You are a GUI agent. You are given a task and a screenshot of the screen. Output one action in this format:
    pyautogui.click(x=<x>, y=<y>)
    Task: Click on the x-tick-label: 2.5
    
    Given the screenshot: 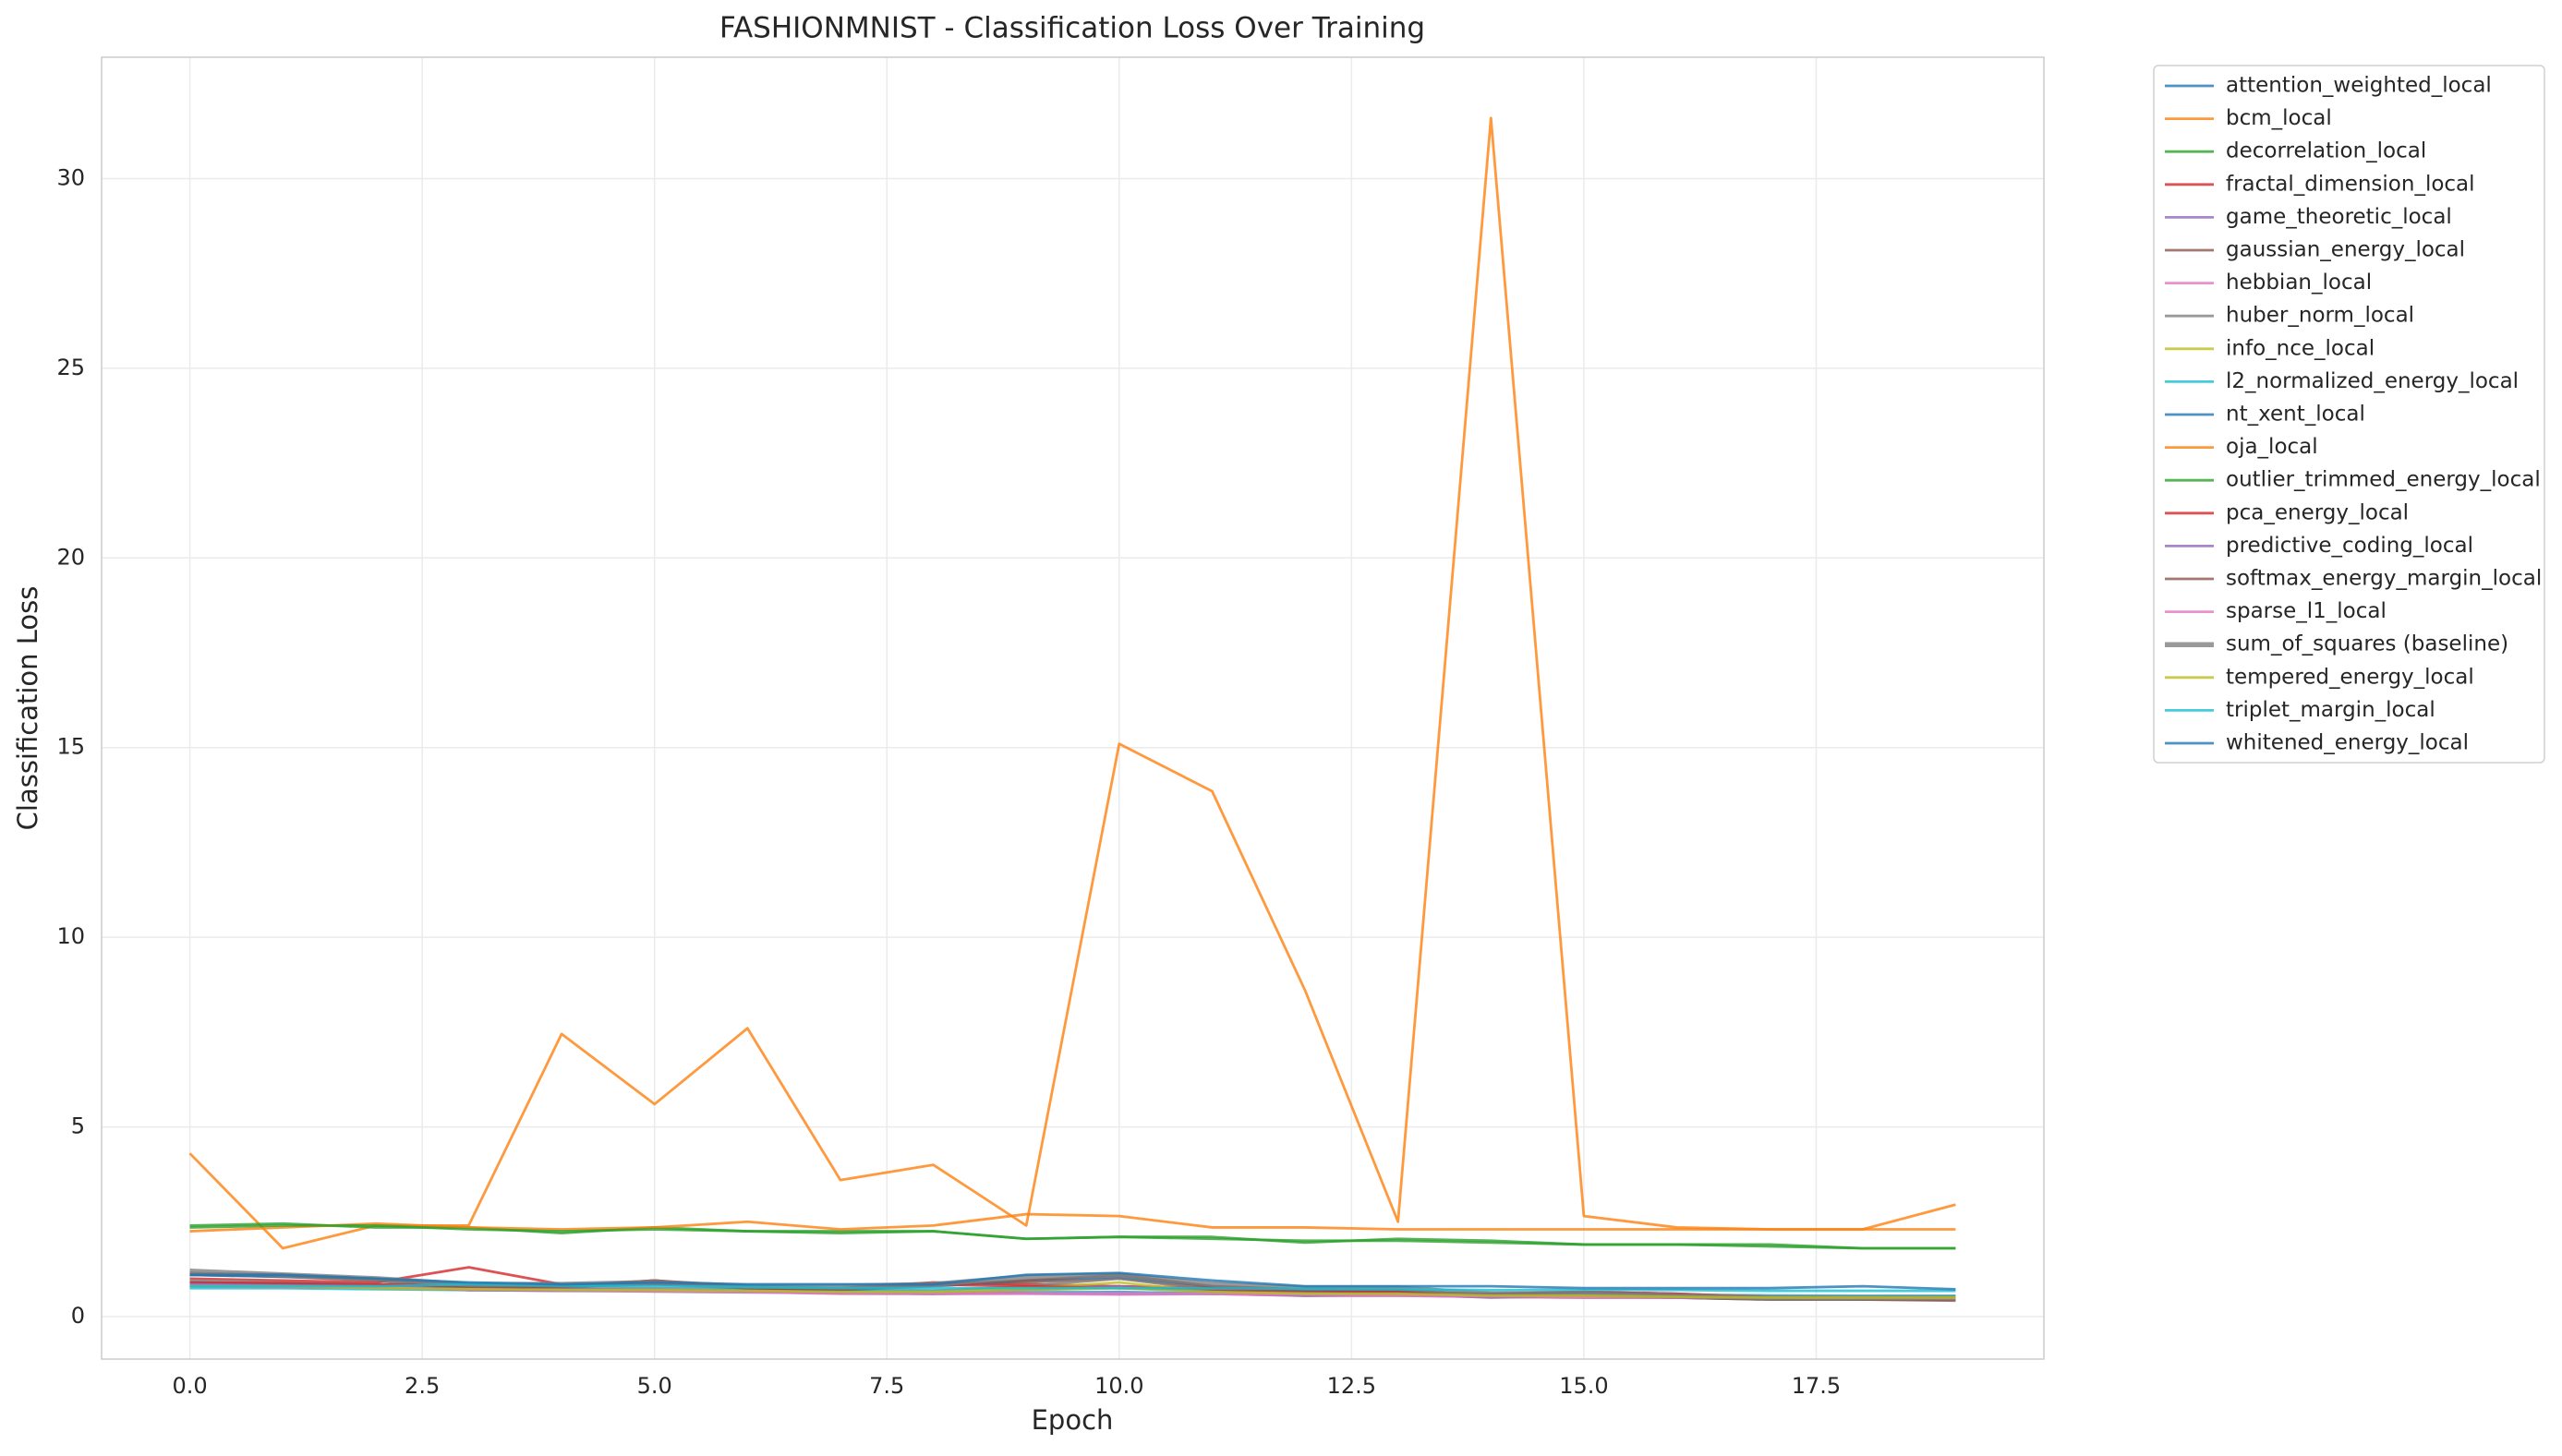 What is the action you would take?
    pyautogui.click(x=423, y=1386)
    